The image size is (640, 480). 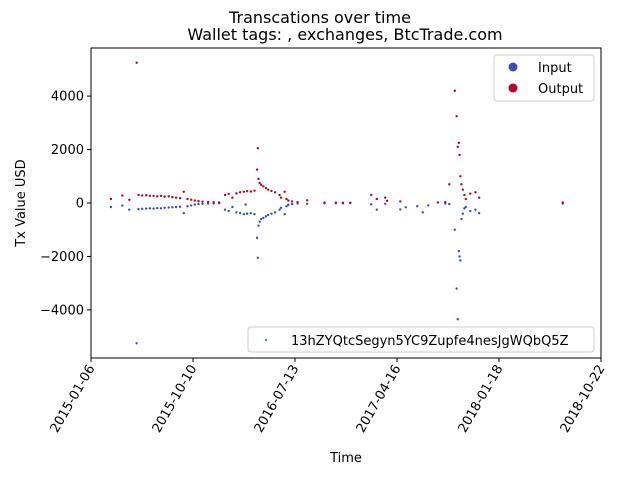 What do you see at coordinates (379, 399) in the screenshot?
I see `x-tick-label: 2017-04-16` at bounding box center [379, 399].